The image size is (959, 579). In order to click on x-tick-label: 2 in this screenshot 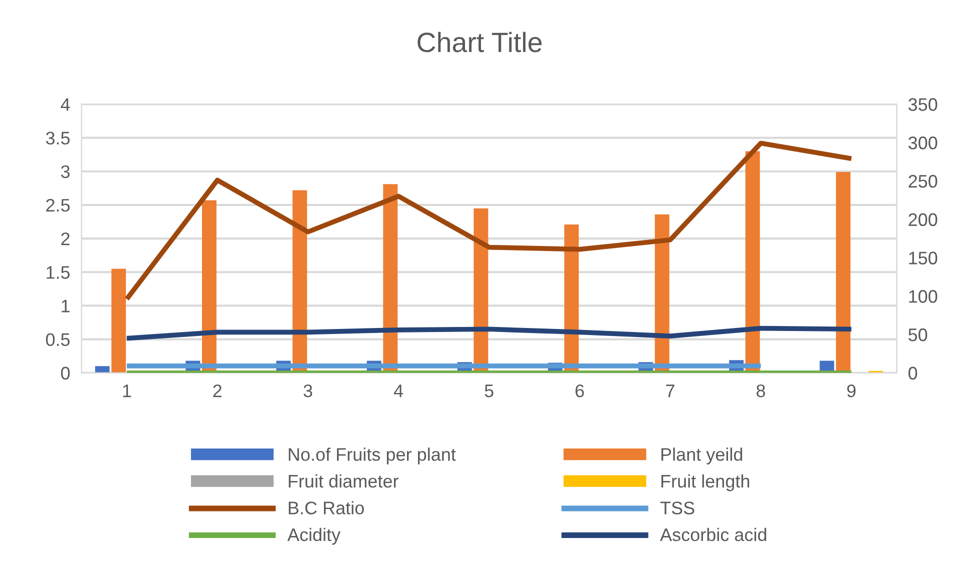, I will do `click(217, 391)`.